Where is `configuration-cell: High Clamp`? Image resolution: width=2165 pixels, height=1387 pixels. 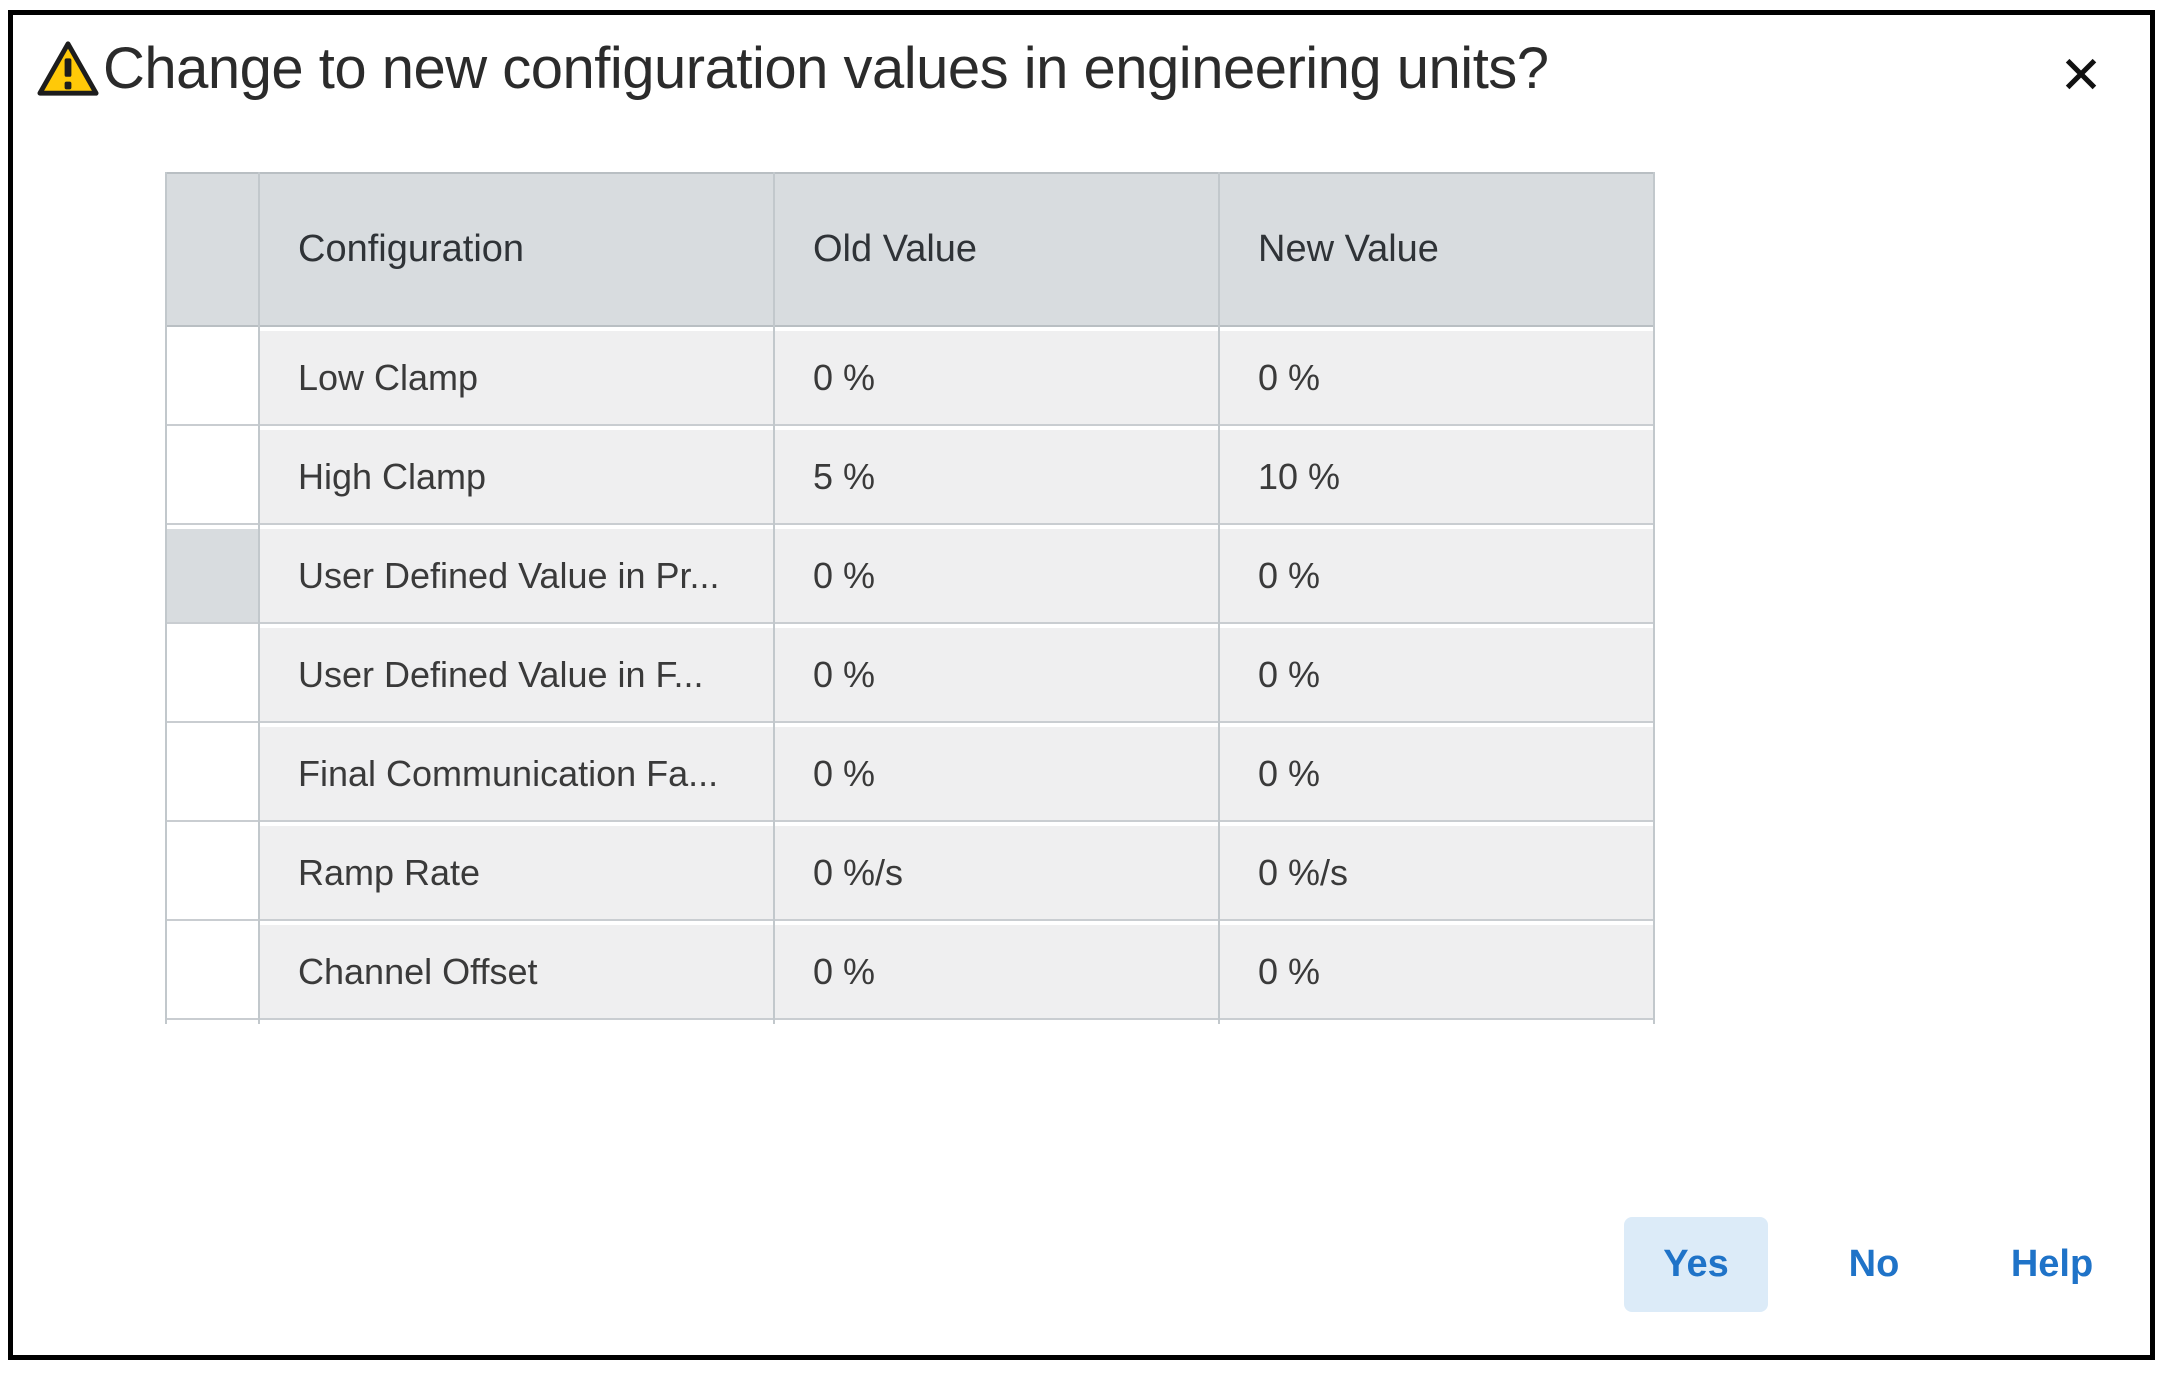 configuration-cell: High Clamp is located at coordinates (517, 476).